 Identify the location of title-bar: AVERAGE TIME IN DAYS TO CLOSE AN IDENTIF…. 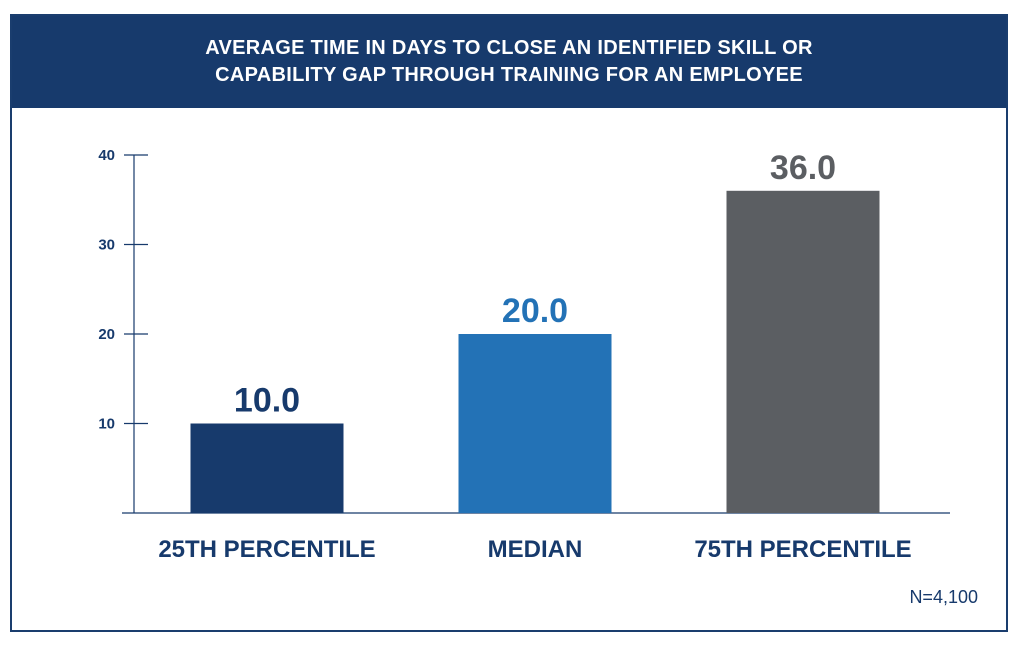
(509, 62).